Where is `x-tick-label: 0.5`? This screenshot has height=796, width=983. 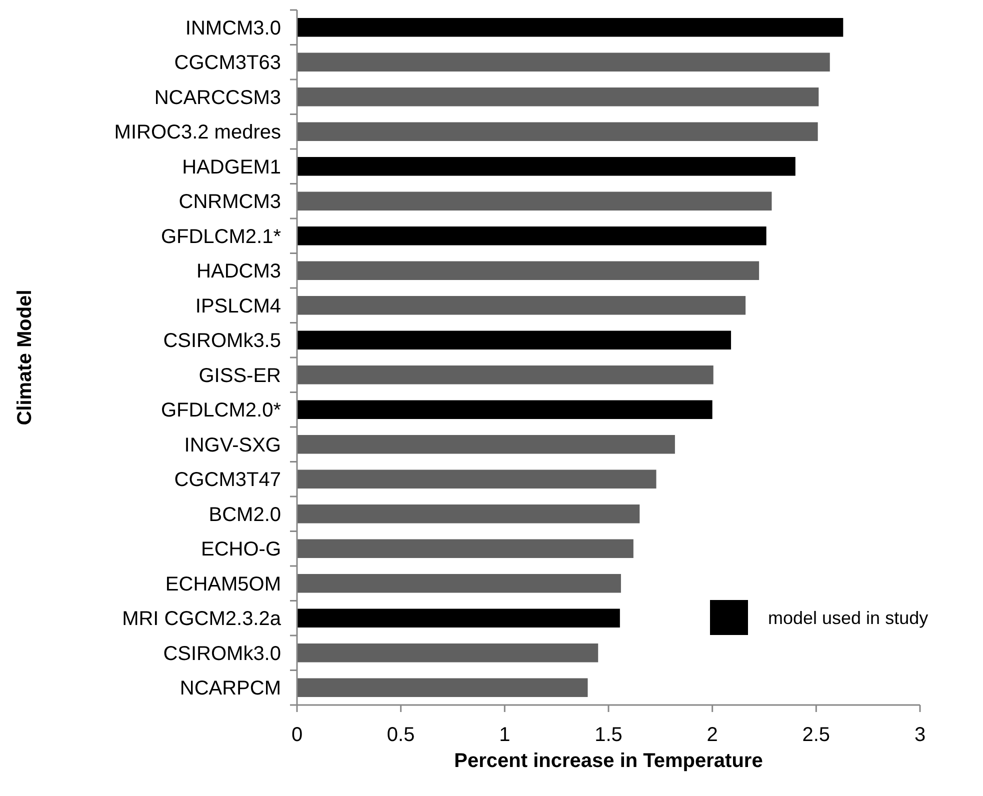 x-tick-label: 0.5 is located at coordinates (400, 735).